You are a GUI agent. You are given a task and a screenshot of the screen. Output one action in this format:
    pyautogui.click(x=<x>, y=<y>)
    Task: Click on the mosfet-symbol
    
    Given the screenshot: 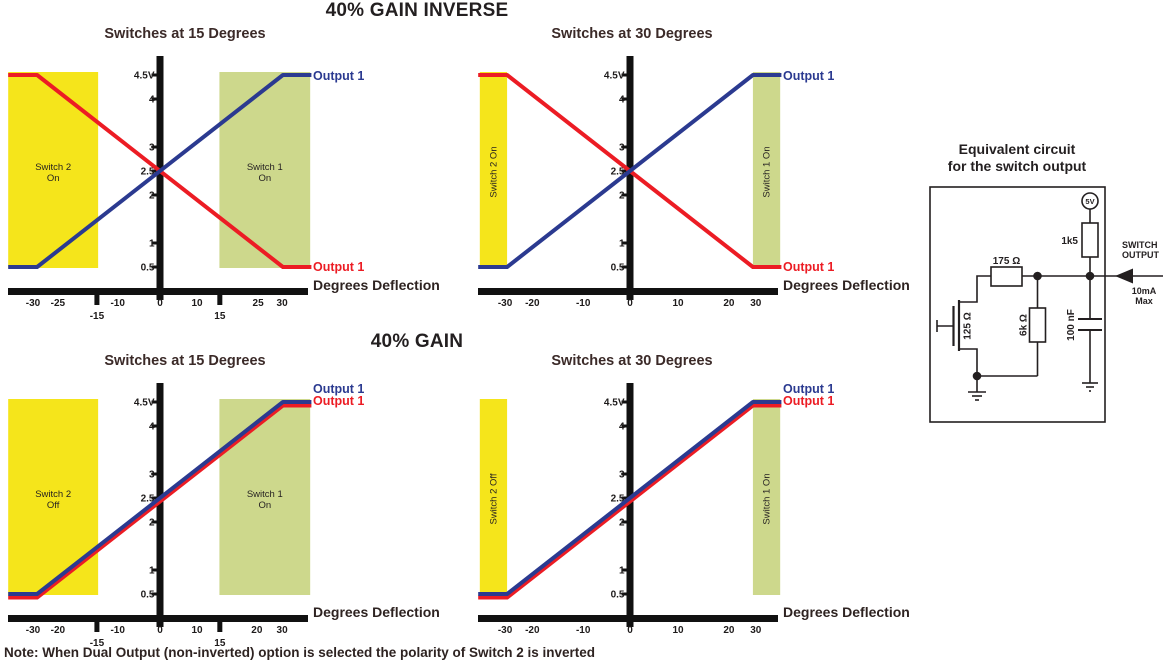 What is the action you would take?
    pyautogui.click(x=948, y=325)
    